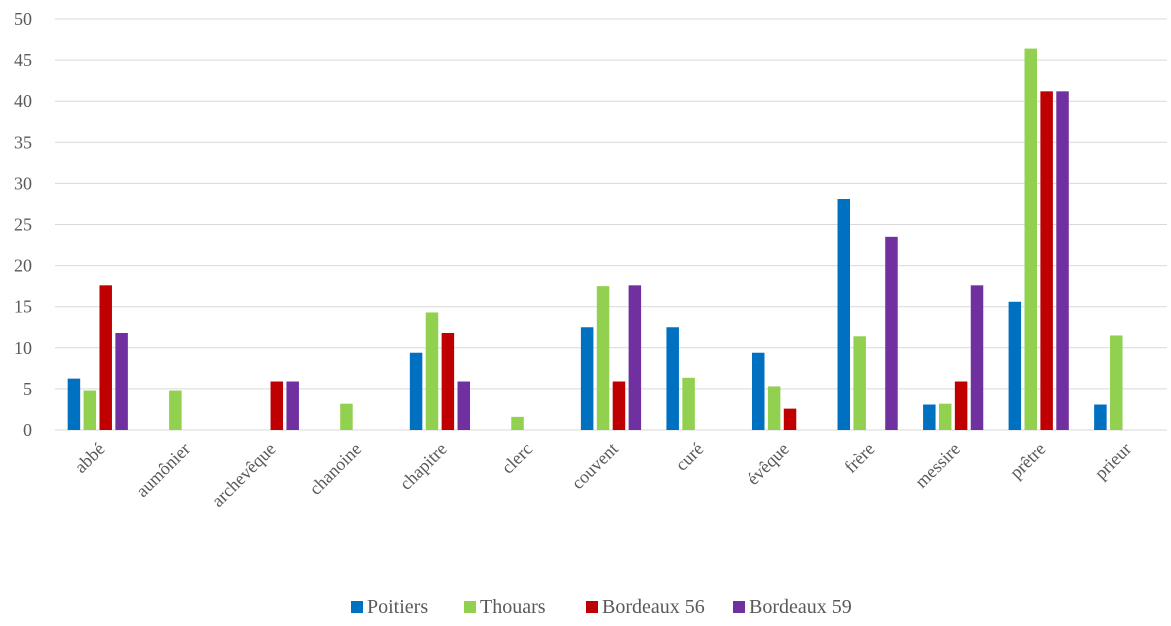 This screenshot has width=1171, height=626. I want to click on y-tick-label: 25, so click(23, 225).